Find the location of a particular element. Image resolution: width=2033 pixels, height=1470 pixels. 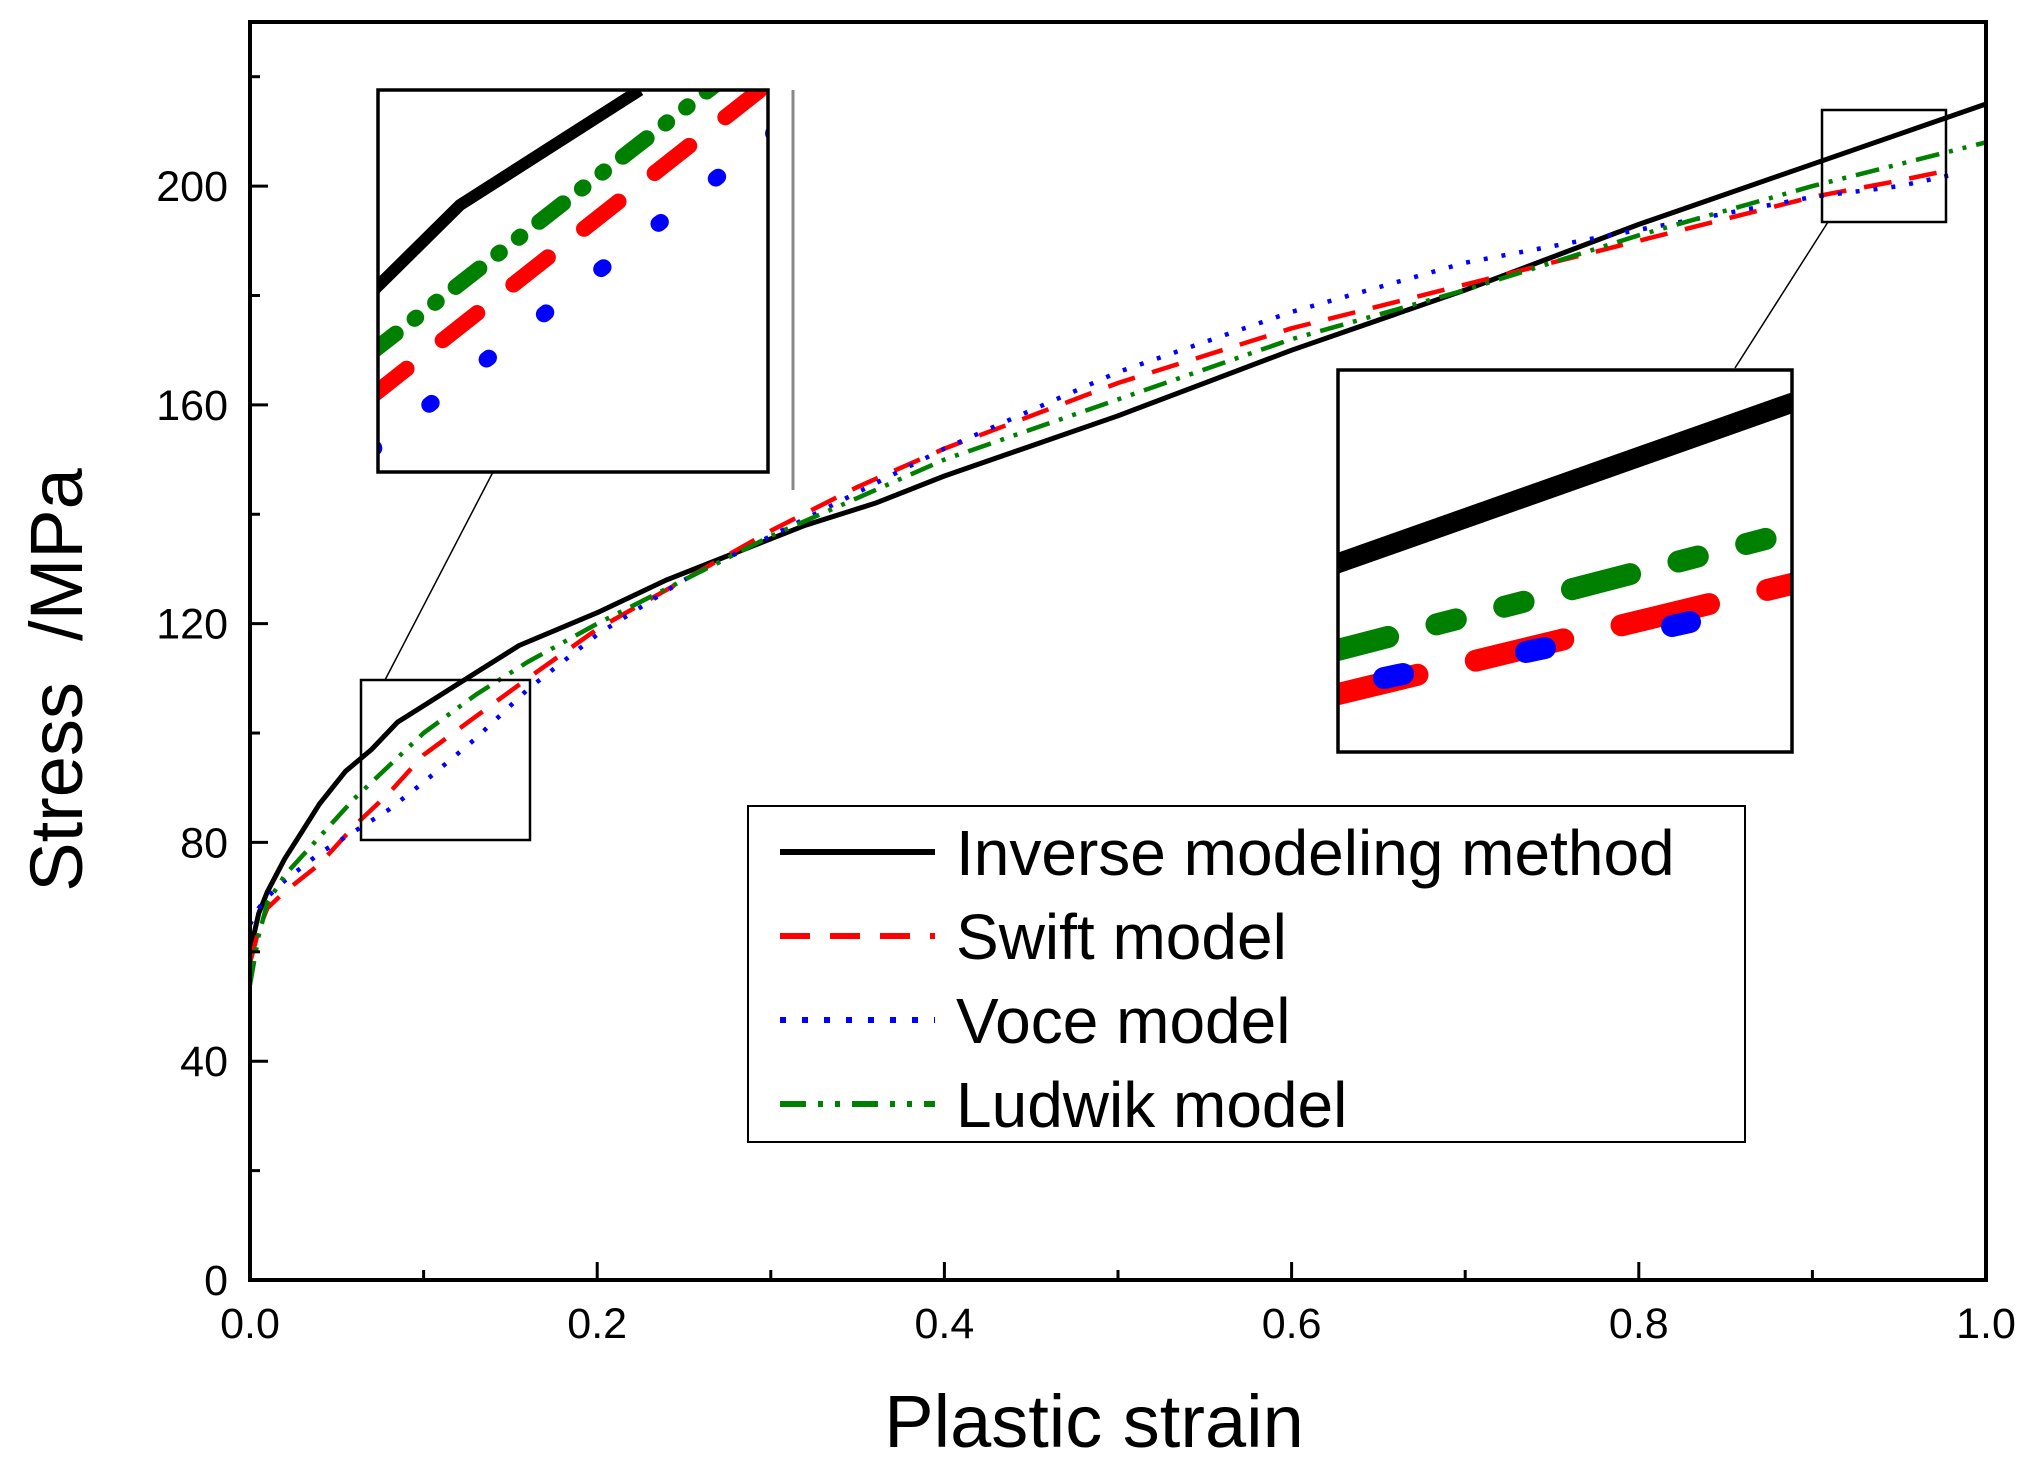

inset-high-strain is located at coordinates (1565, 561).